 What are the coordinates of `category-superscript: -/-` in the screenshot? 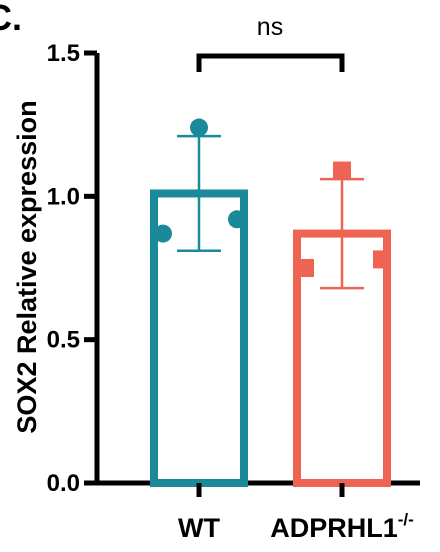 It's located at (406, 519).